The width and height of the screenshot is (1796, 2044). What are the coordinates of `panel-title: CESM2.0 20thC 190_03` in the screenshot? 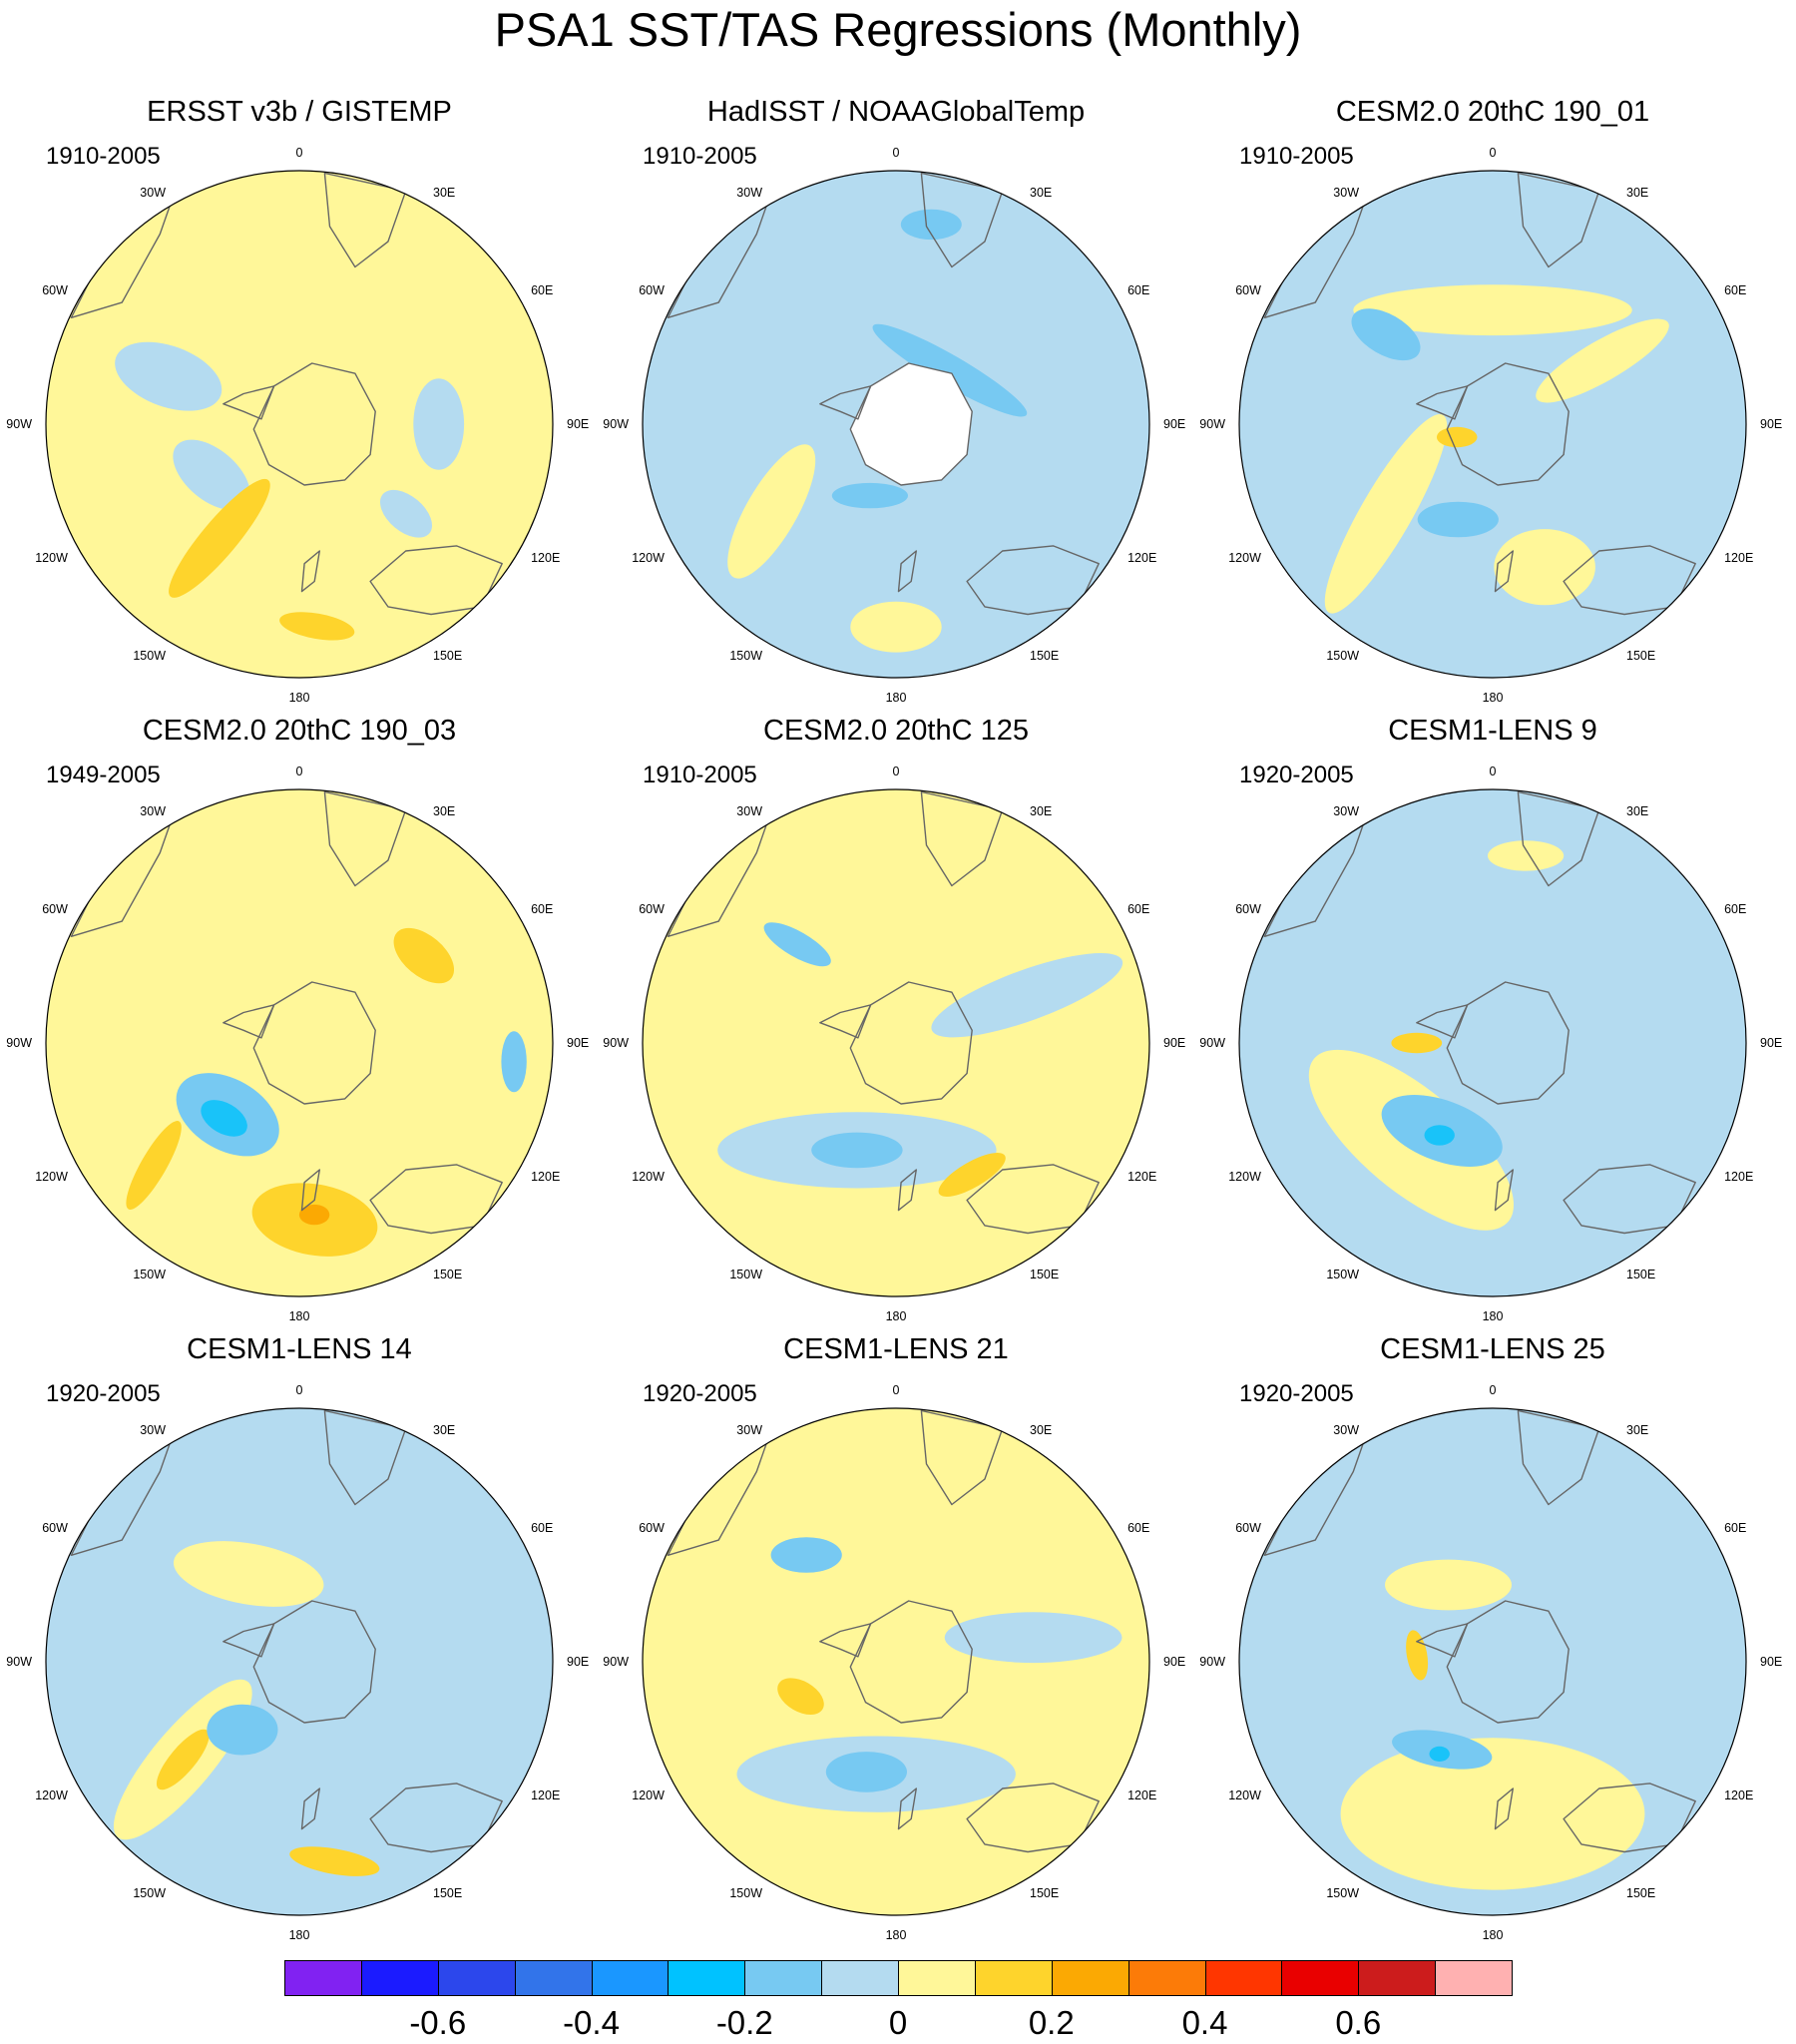 It's located at (299, 731).